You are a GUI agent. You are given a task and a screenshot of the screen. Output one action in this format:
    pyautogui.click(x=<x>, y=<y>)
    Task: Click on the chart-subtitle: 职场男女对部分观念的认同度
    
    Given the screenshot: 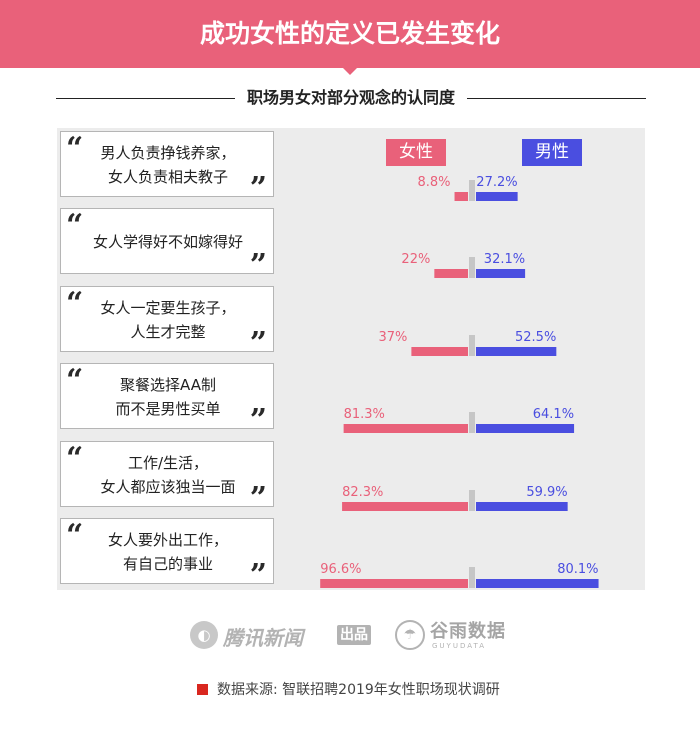 What is the action you would take?
    pyautogui.click(x=351, y=98)
    